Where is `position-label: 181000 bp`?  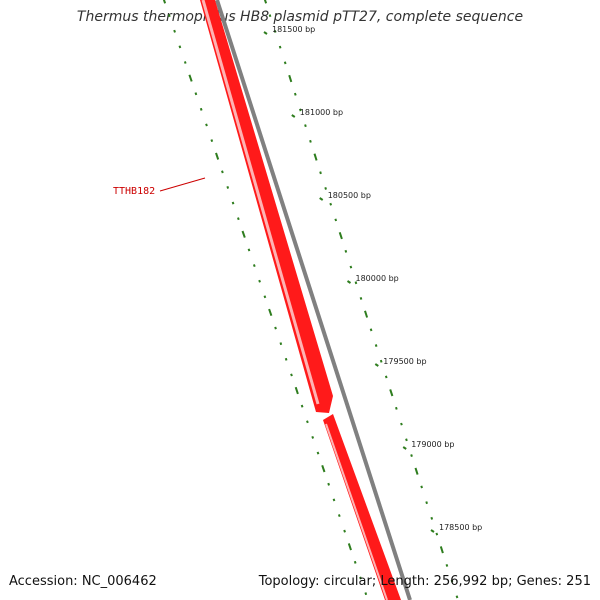 position-label: 181000 bp is located at coordinates (321, 112).